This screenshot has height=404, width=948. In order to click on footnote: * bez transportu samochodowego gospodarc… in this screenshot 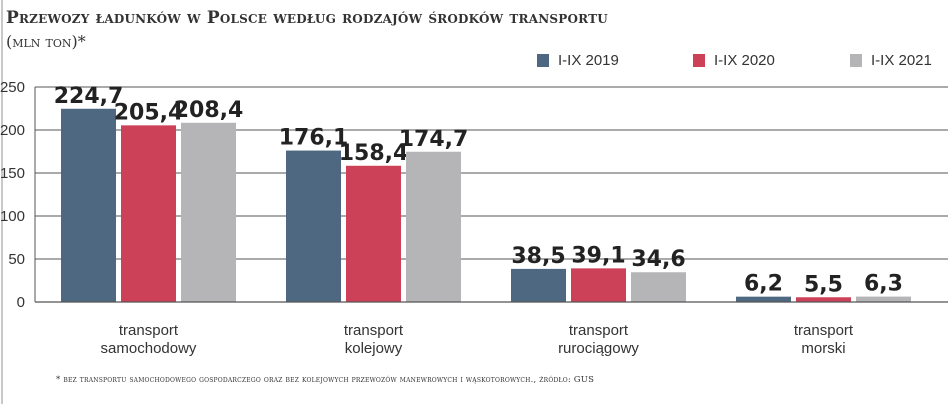, I will do `click(325, 380)`.